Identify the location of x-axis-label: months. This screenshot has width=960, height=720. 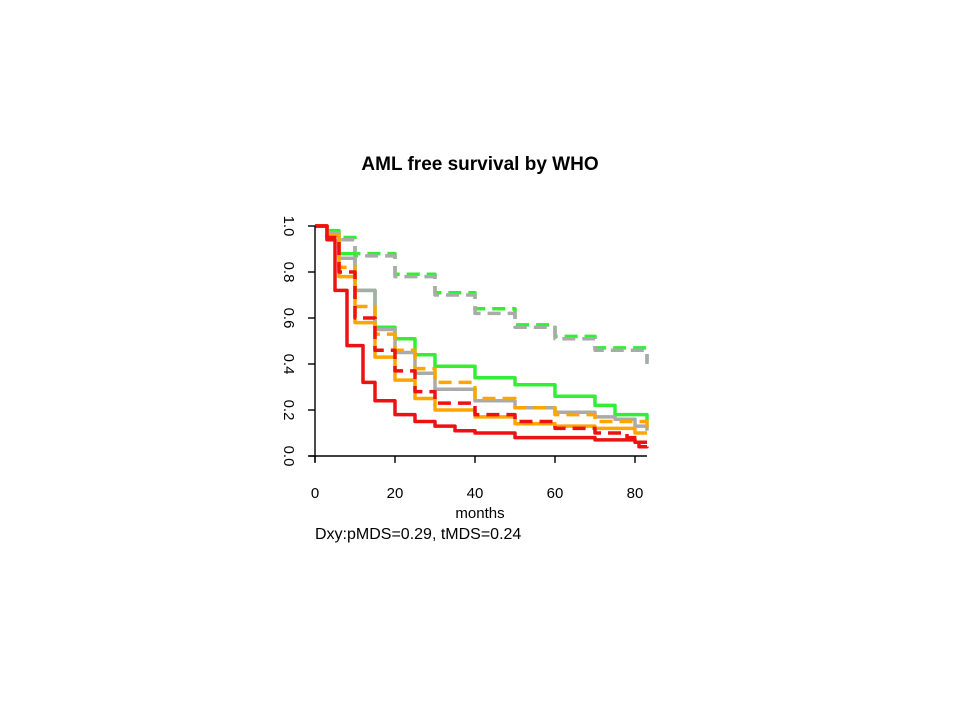
(479, 513).